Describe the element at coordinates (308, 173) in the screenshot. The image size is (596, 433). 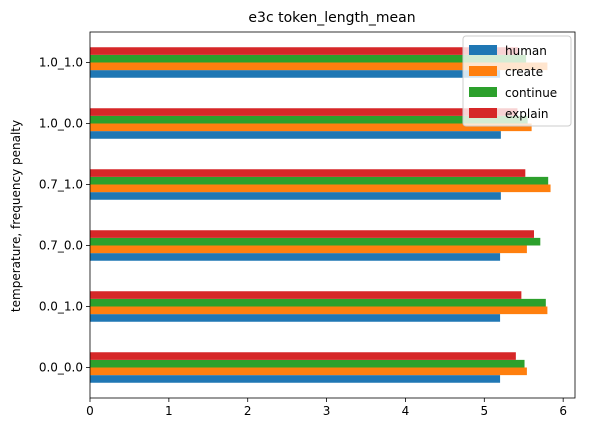
I see `bar-explain-0.7_1.0` at that location.